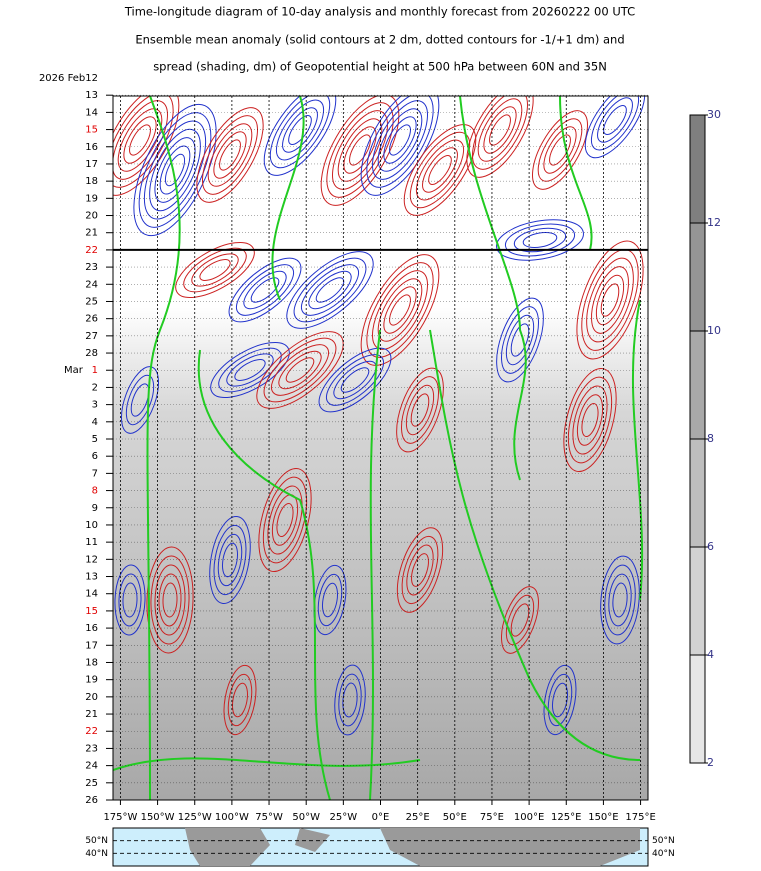 The width and height of the screenshot is (761, 871). What do you see at coordinates (120, 817) in the screenshot?
I see `x-tick-label: 175°W` at bounding box center [120, 817].